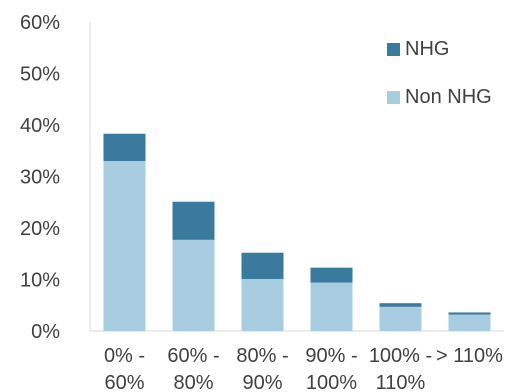 The height and width of the screenshot is (392, 514). Describe the element at coordinates (40, 229) in the screenshot. I see `y-tick-label: 20%` at that location.